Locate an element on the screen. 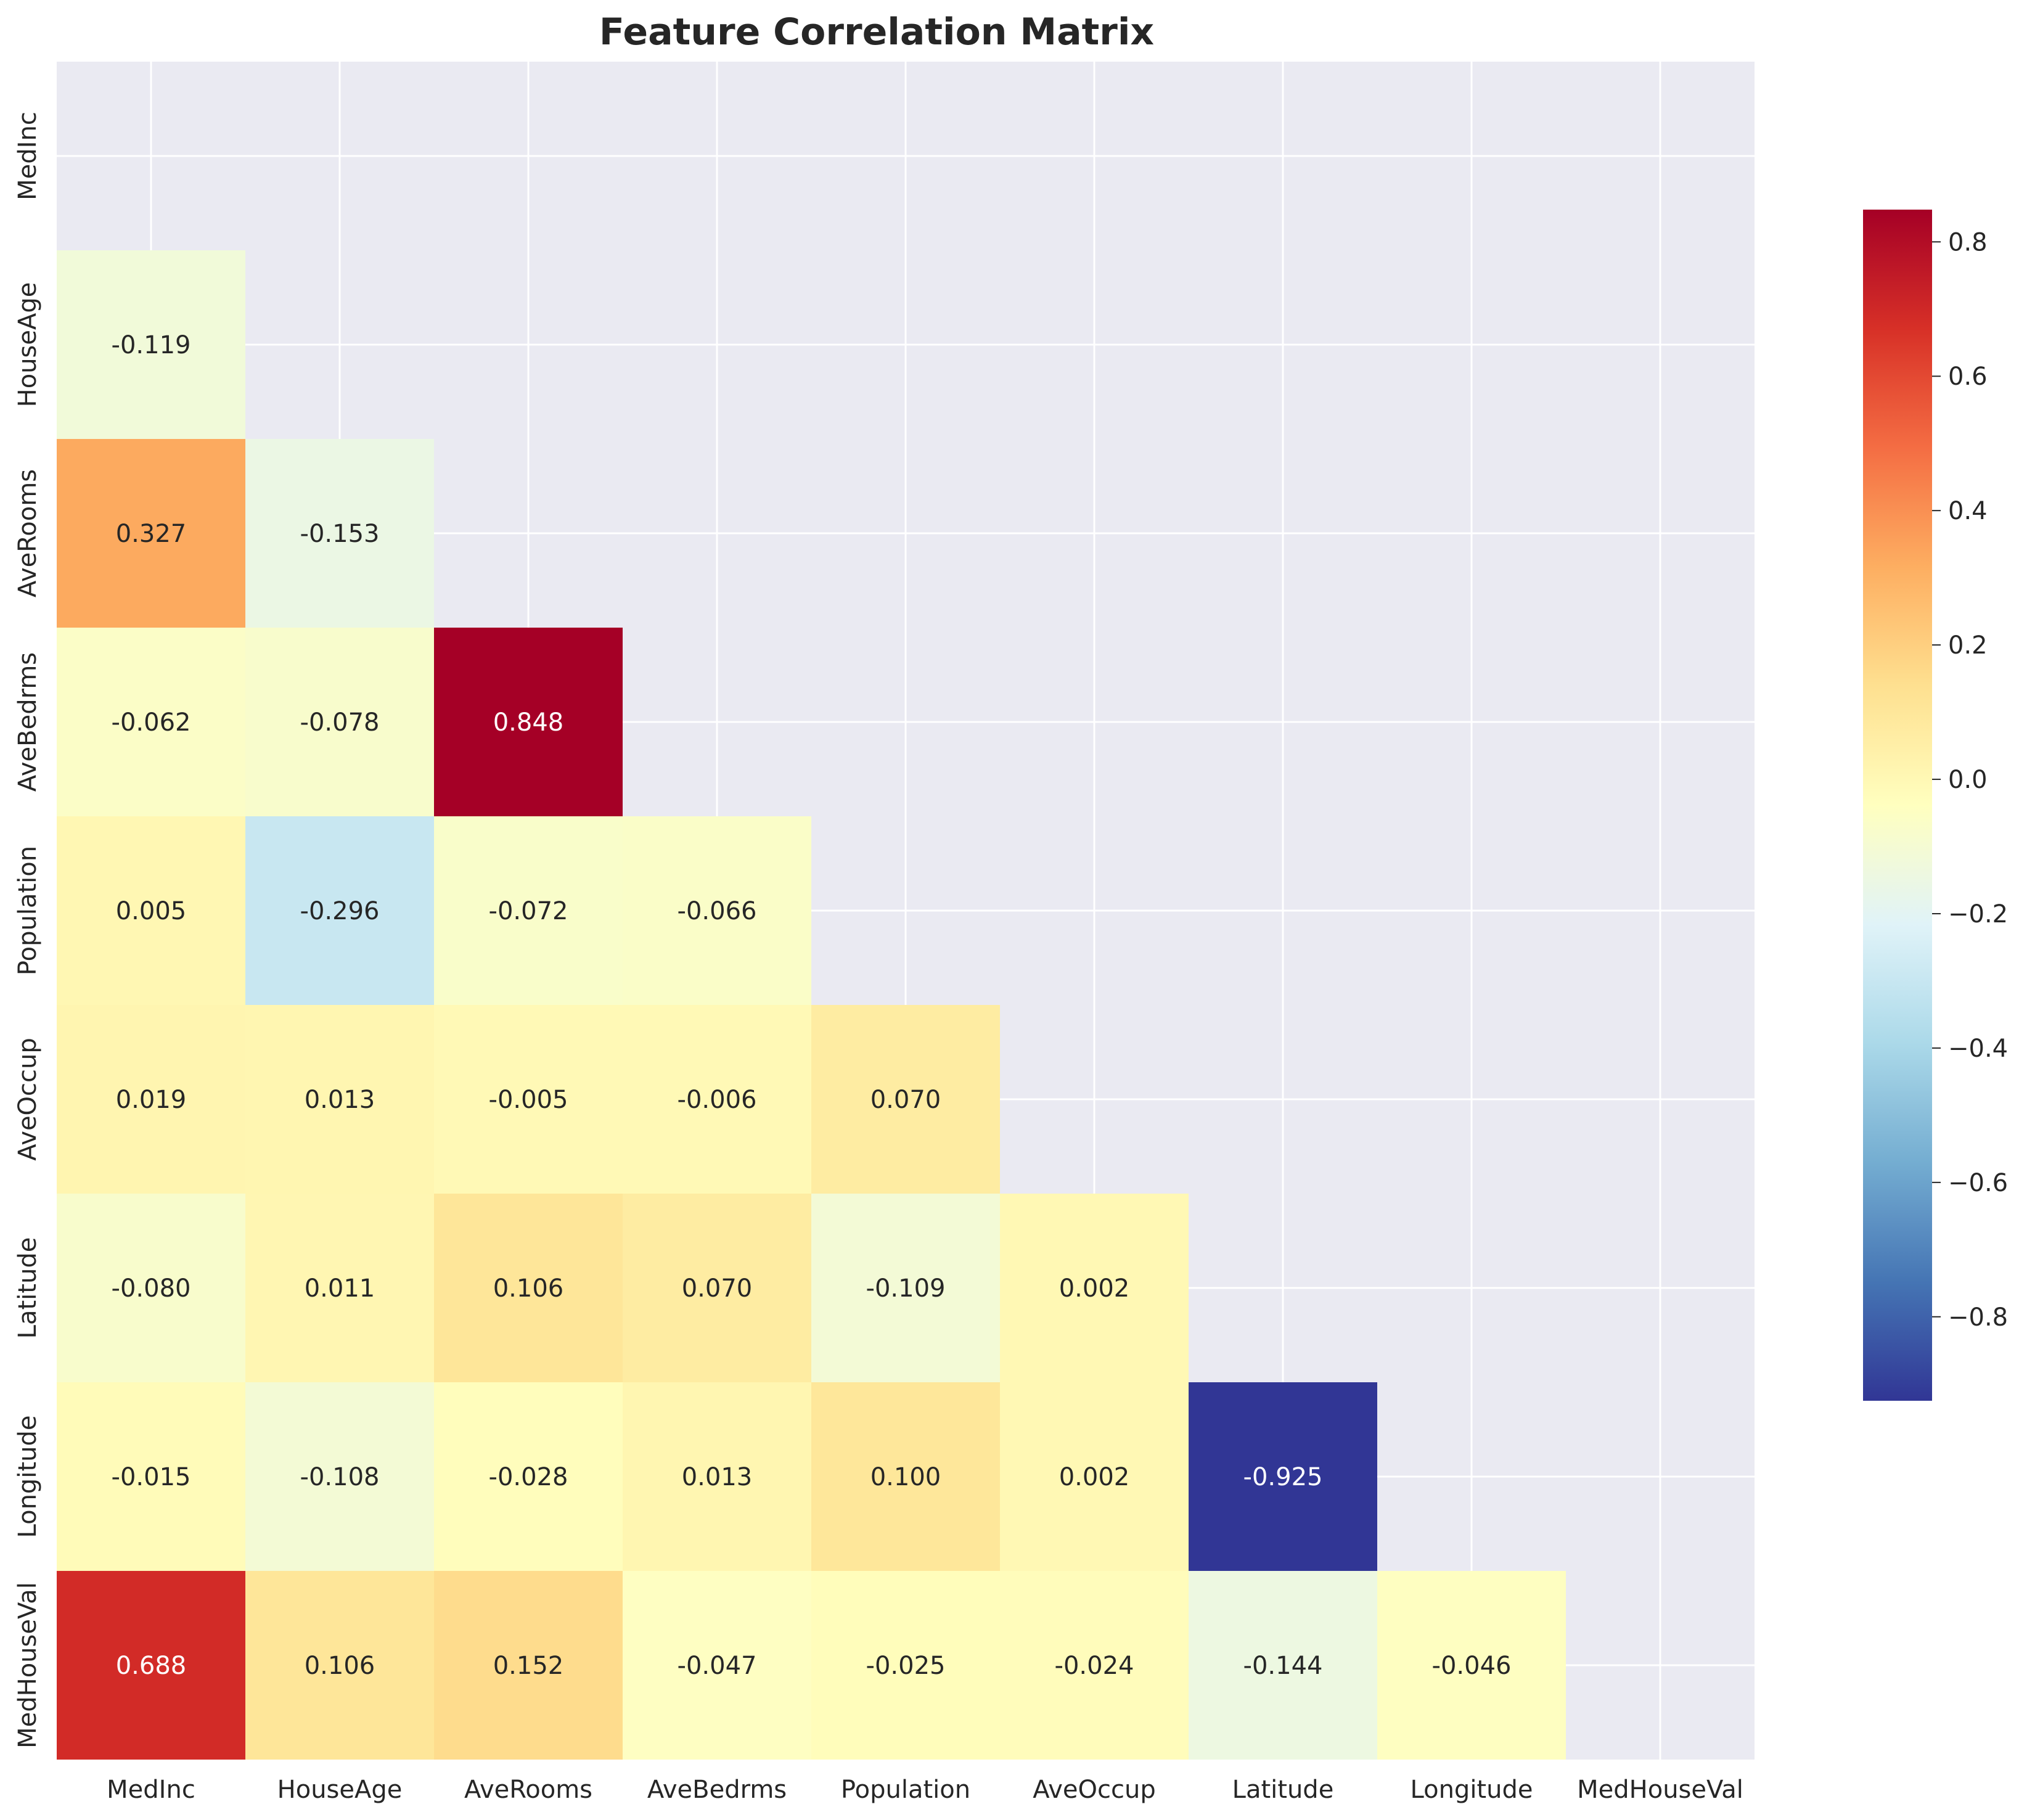 The image size is (2019, 1820). colorbar-tick-label: −0.2 is located at coordinates (1978, 914).